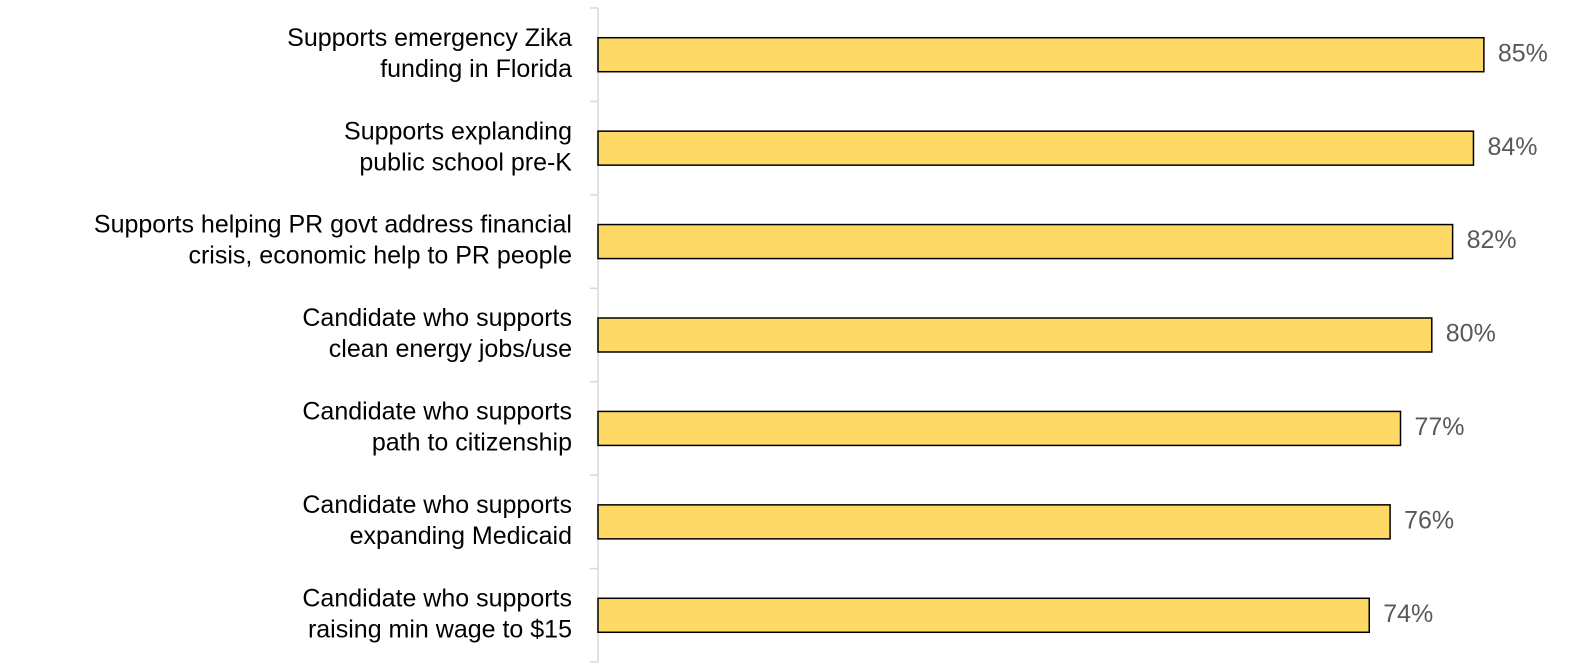 The image size is (1574, 666). What do you see at coordinates (472, 443) in the screenshot?
I see `category-label: path to citizenship` at bounding box center [472, 443].